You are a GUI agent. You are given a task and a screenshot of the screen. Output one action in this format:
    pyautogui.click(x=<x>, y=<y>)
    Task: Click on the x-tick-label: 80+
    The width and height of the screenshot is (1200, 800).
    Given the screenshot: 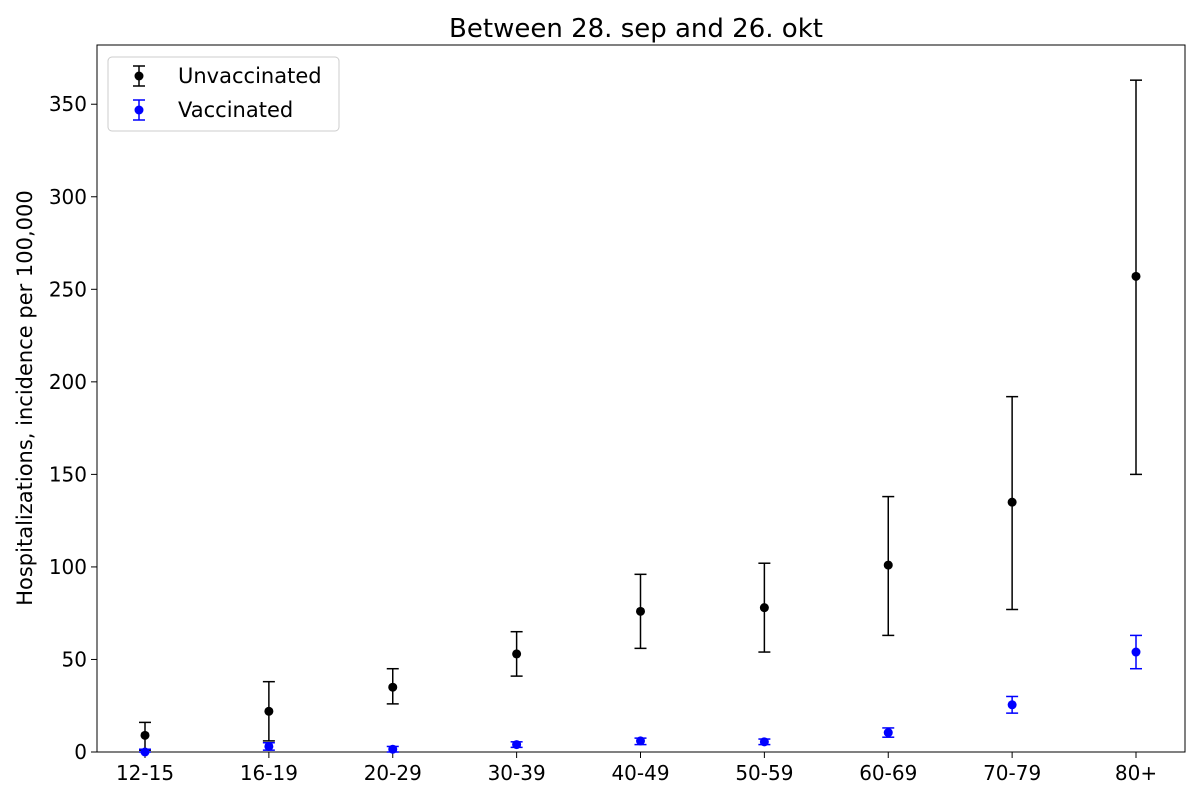 What is the action you would take?
    pyautogui.click(x=1136, y=773)
    